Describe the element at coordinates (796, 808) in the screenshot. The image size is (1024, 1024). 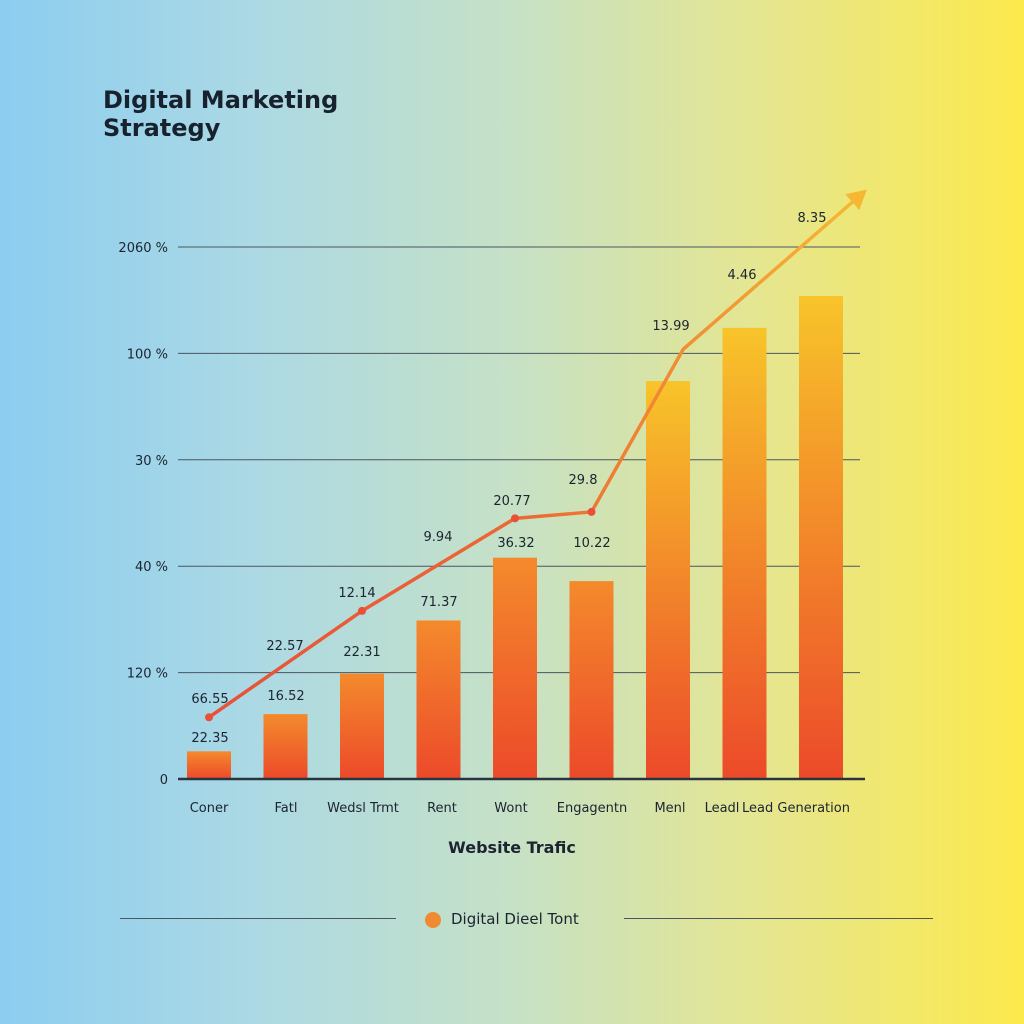
I see `x-tick-label: Lead Generation` at that location.